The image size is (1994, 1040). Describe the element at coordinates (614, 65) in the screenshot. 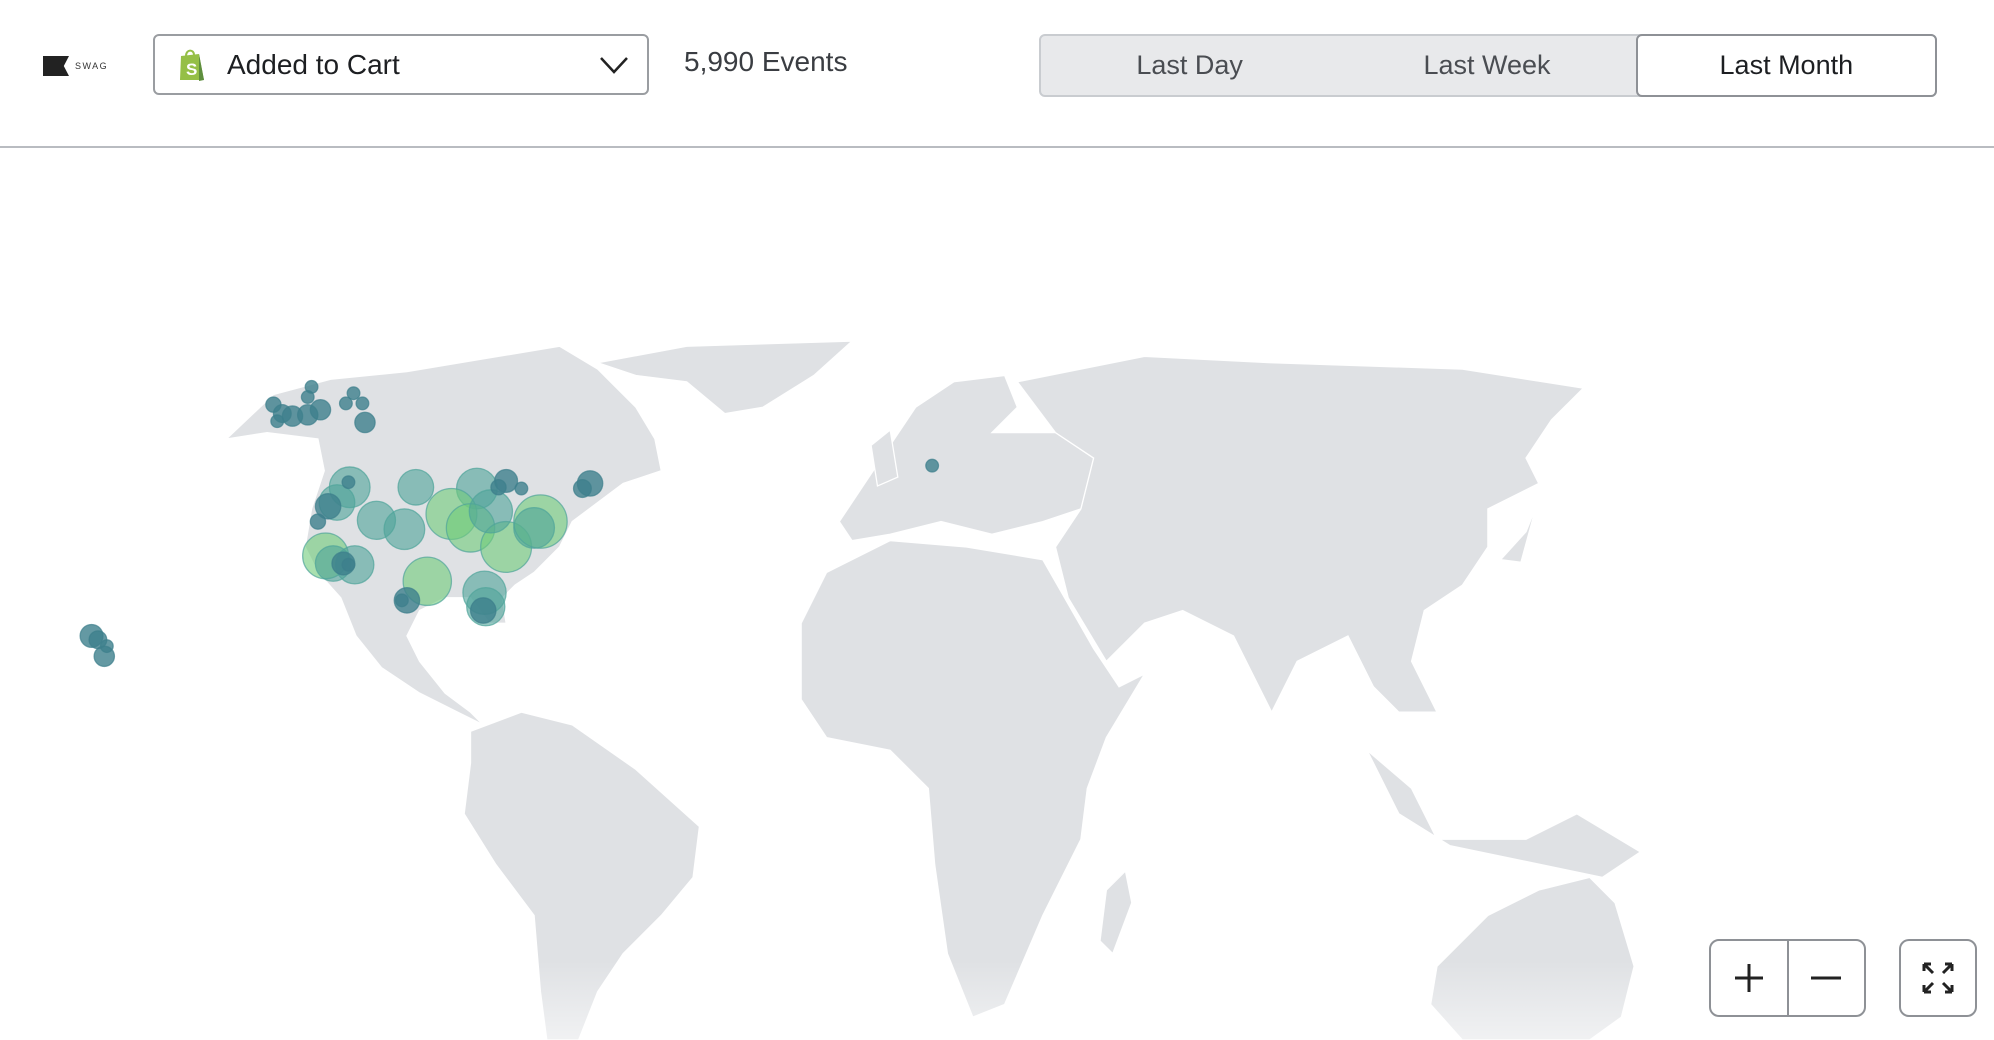

I see `chevron-down-icon` at that location.